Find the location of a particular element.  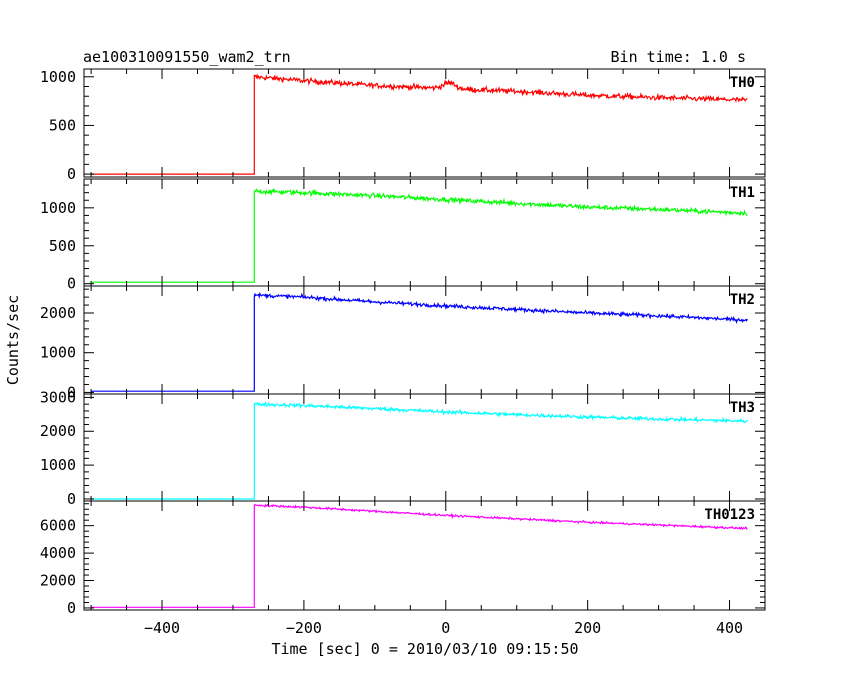

panel-th0: 0 500 1000 TH0 is located at coordinates (403, 125).